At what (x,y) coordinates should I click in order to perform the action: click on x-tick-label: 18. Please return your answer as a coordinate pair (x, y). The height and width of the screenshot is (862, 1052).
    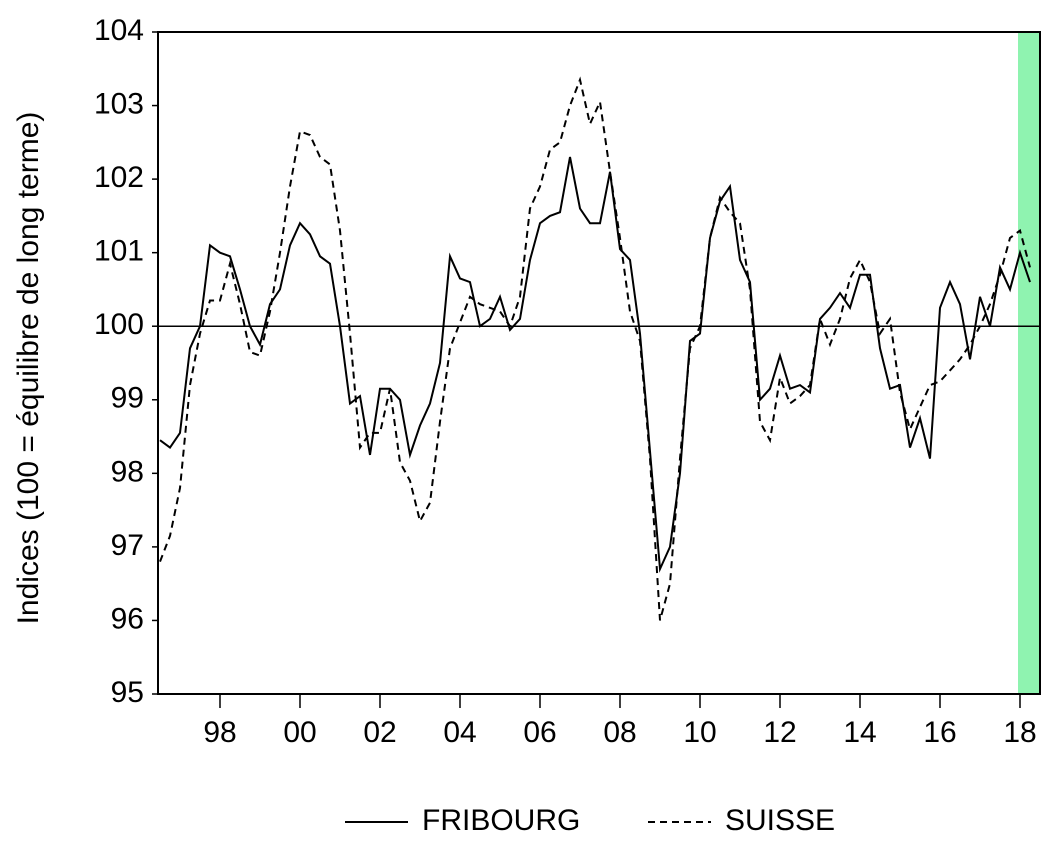
    Looking at the image, I should click on (1019, 732).